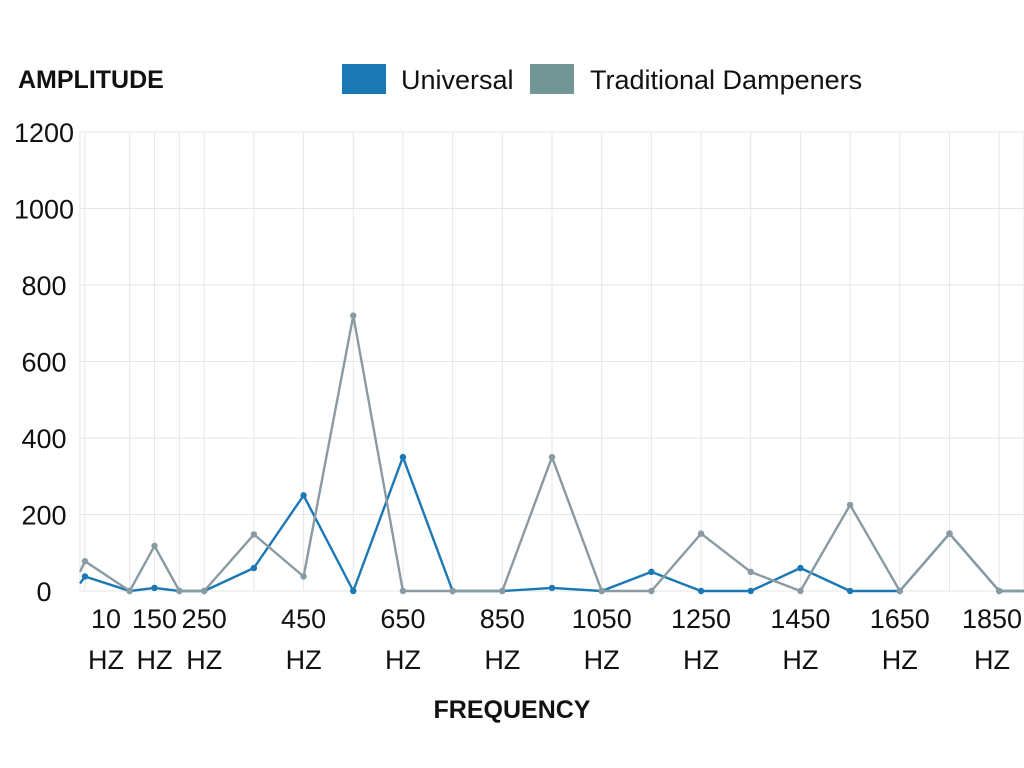 The width and height of the screenshot is (1024, 768). I want to click on y-tick-label: 0, so click(43, 592).